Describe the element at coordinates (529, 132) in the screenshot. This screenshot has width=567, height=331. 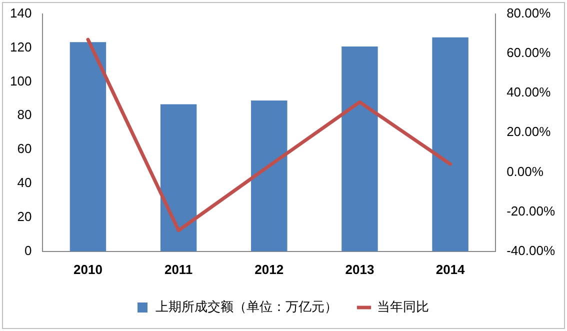
I see `y2-tick-label: 20.00%` at that location.